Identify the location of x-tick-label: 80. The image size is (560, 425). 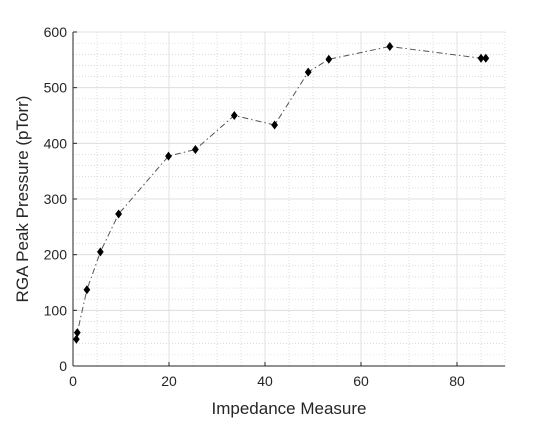
(457, 381).